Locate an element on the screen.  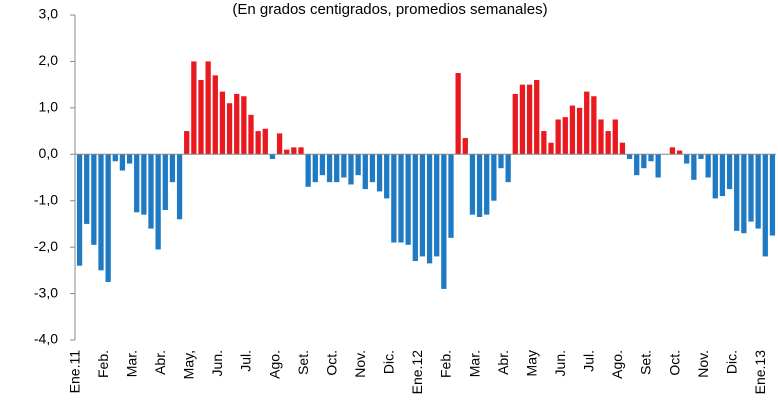
y-tick-label: 0,0 is located at coordinates (49, 153).